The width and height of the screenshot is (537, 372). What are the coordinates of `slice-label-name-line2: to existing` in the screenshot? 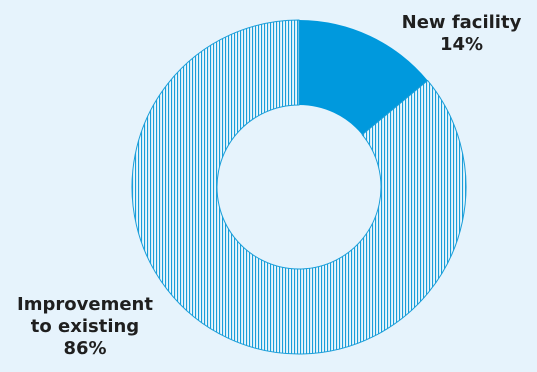 It's located at (85, 326).